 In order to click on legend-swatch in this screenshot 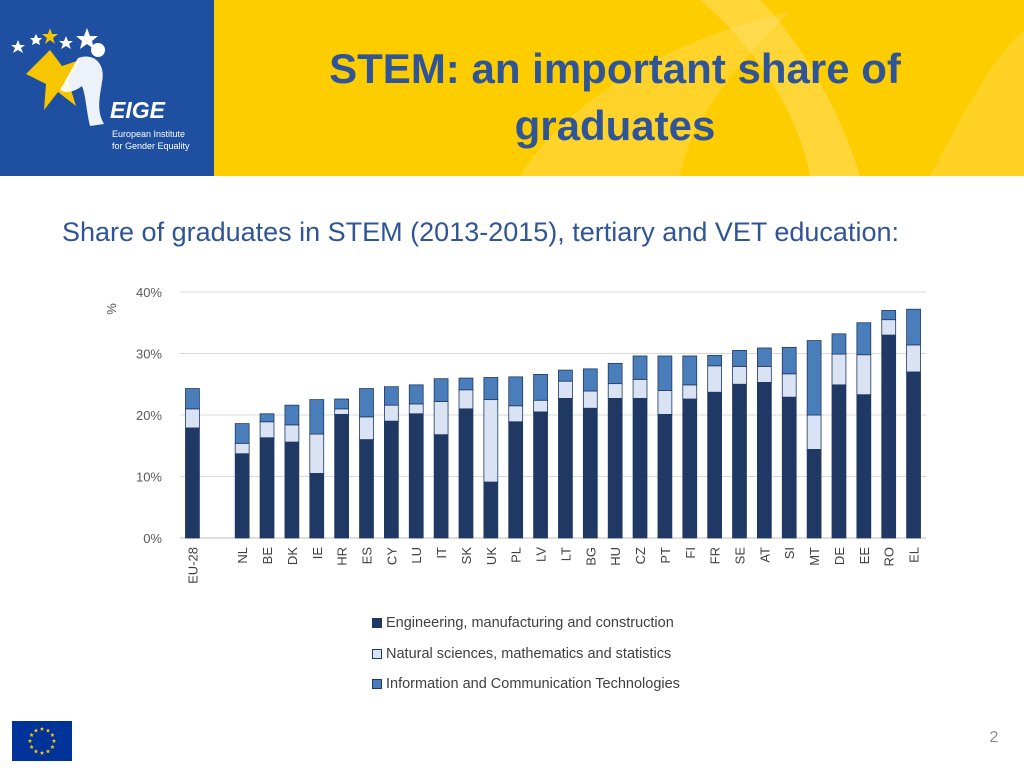, I will do `click(377, 623)`.